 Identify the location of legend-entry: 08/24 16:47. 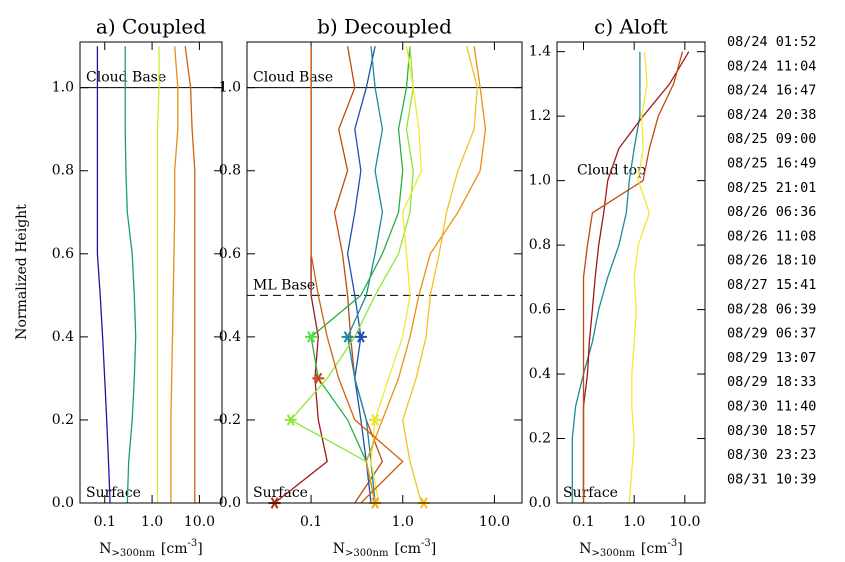
(771, 91).